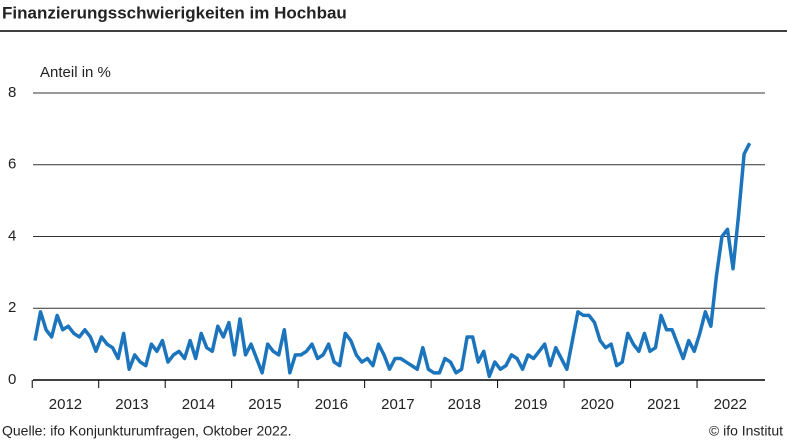 Image resolution: width=787 pixels, height=443 pixels. I want to click on x-tick-label: 2021, so click(663, 404).